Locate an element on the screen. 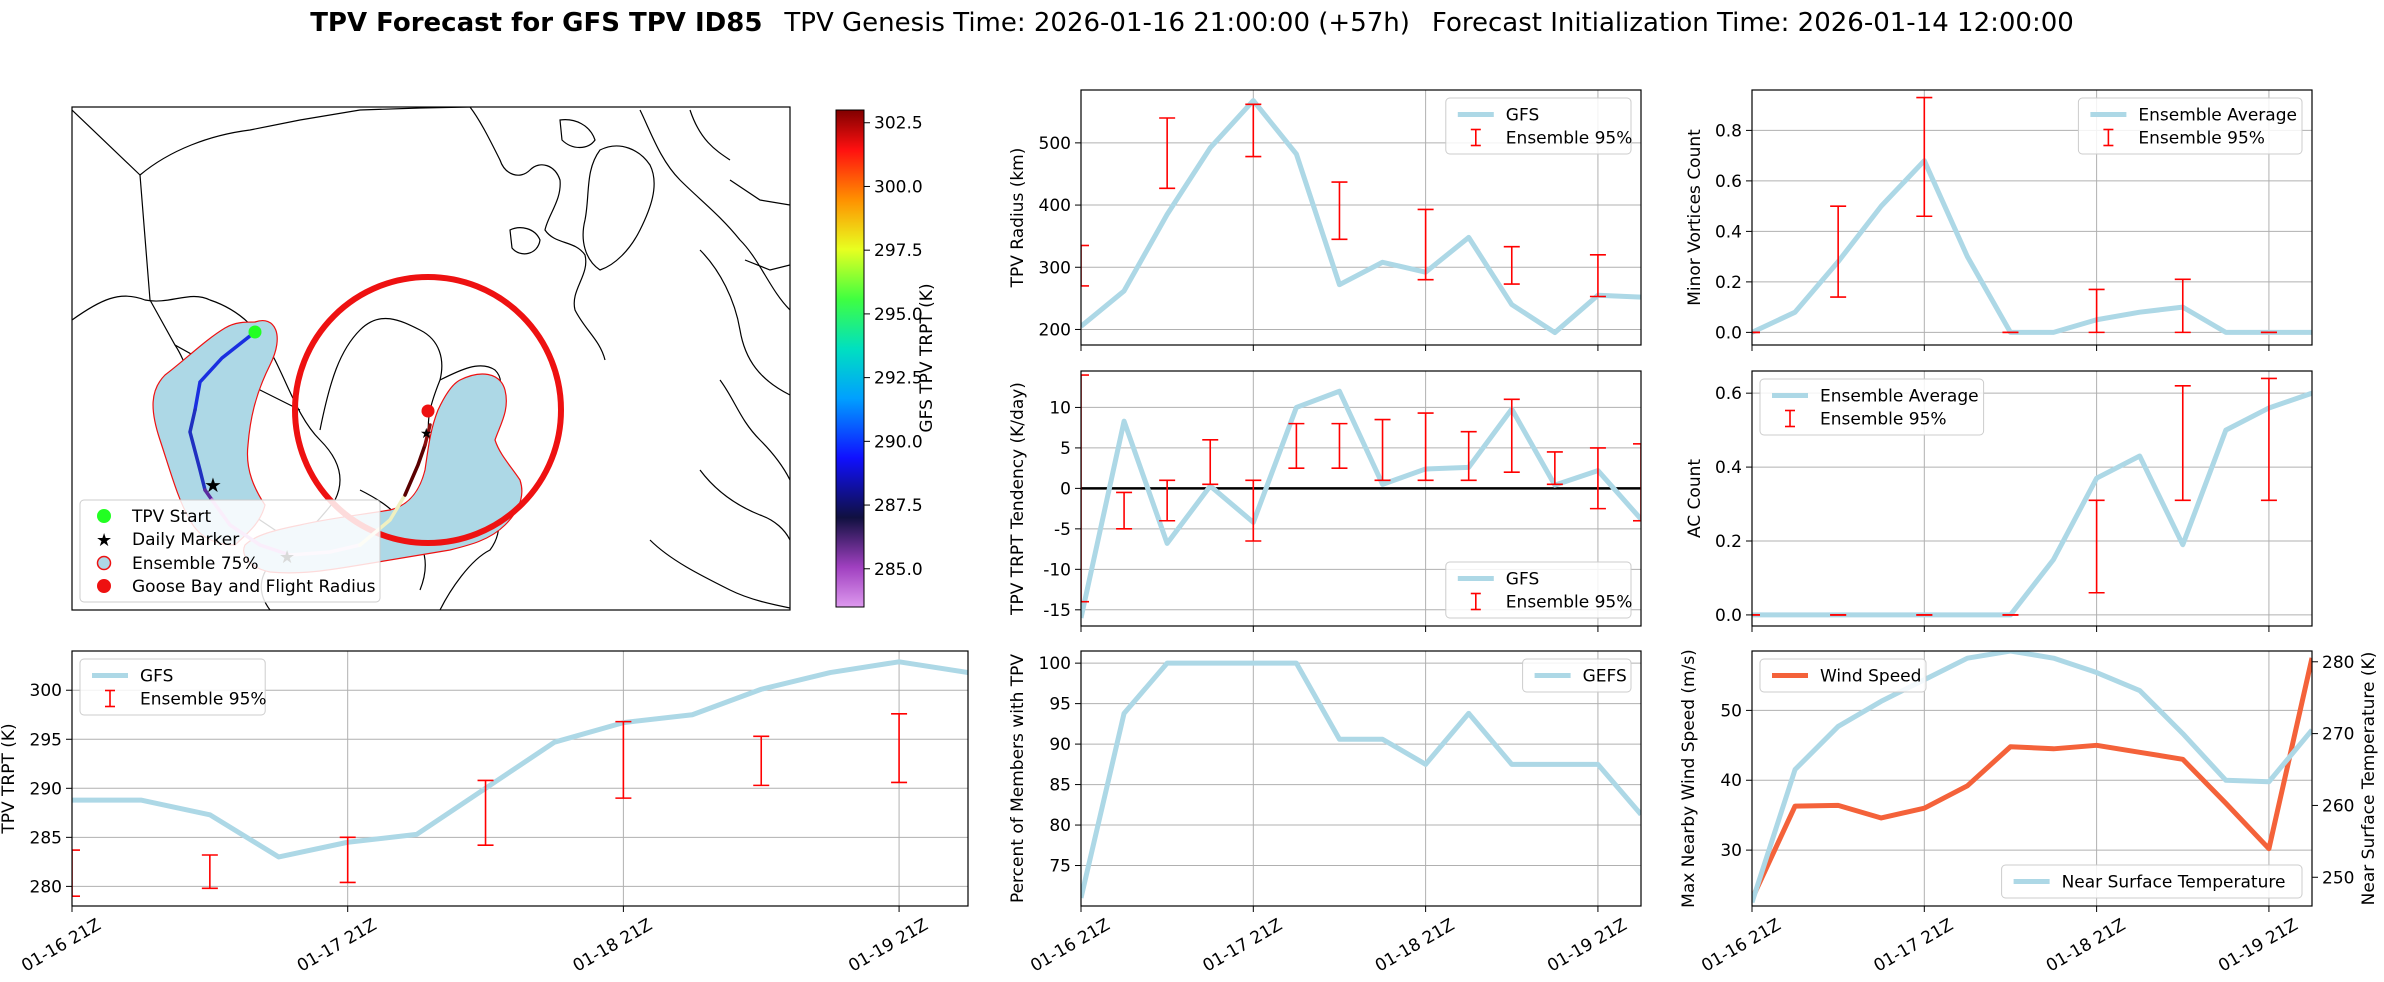  y-tick-label: 5 is located at coordinates (1065, 449).